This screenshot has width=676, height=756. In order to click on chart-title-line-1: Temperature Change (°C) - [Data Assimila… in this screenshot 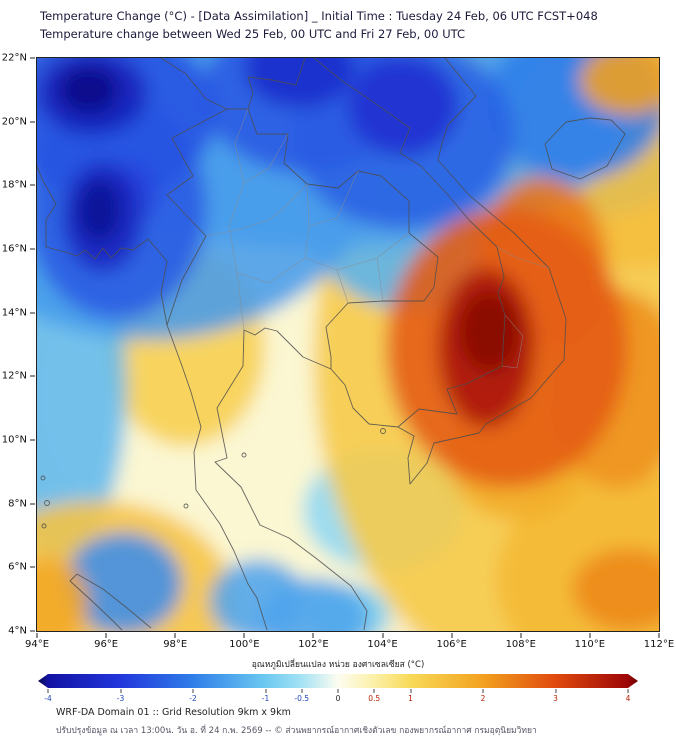, I will do `click(319, 16)`.